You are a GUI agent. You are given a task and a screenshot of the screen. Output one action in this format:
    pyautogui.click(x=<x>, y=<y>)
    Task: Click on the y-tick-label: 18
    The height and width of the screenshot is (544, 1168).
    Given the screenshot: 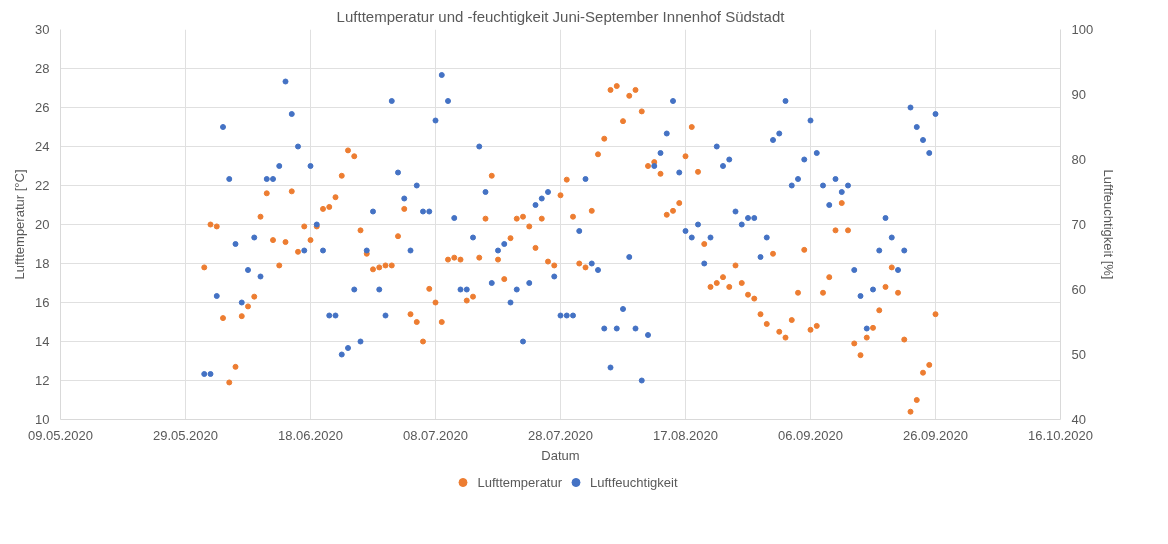 What is the action you would take?
    pyautogui.click(x=42, y=263)
    